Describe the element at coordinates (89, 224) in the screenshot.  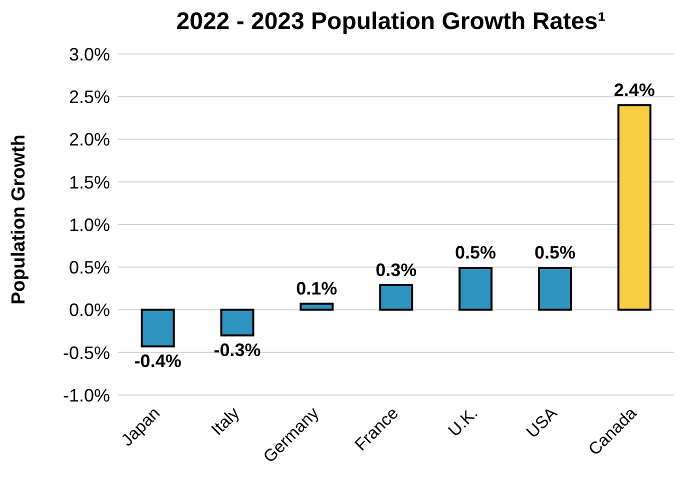
I see `y-tick-label: 1.0%` at that location.